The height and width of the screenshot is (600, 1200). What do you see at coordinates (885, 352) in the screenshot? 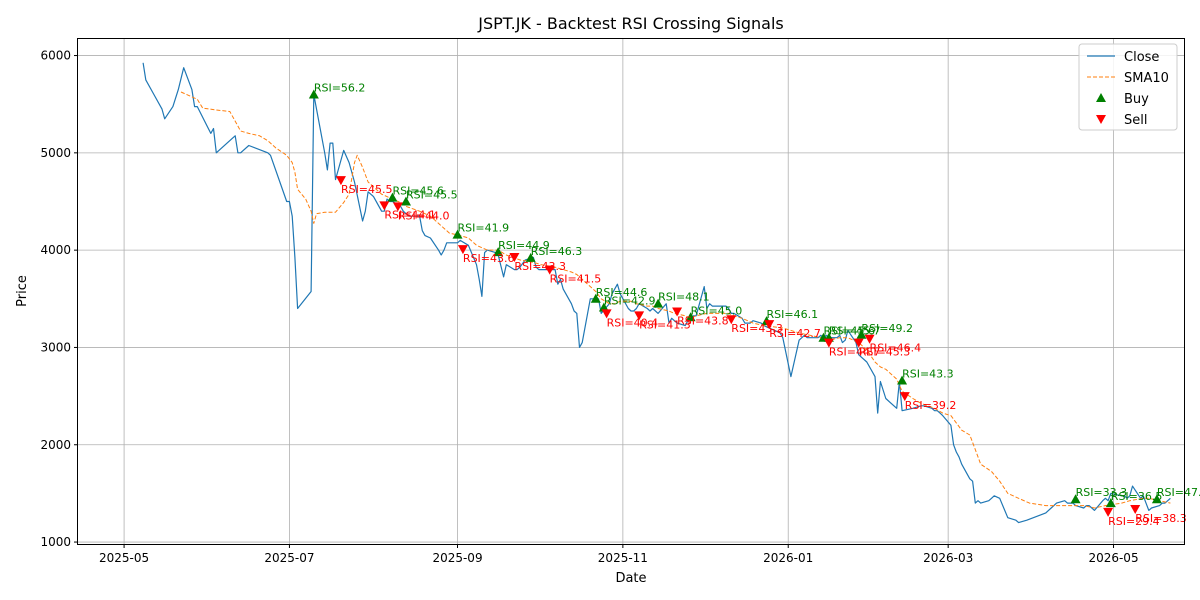
I see `sell-signal-label: RSI=45.3` at bounding box center [885, 352].